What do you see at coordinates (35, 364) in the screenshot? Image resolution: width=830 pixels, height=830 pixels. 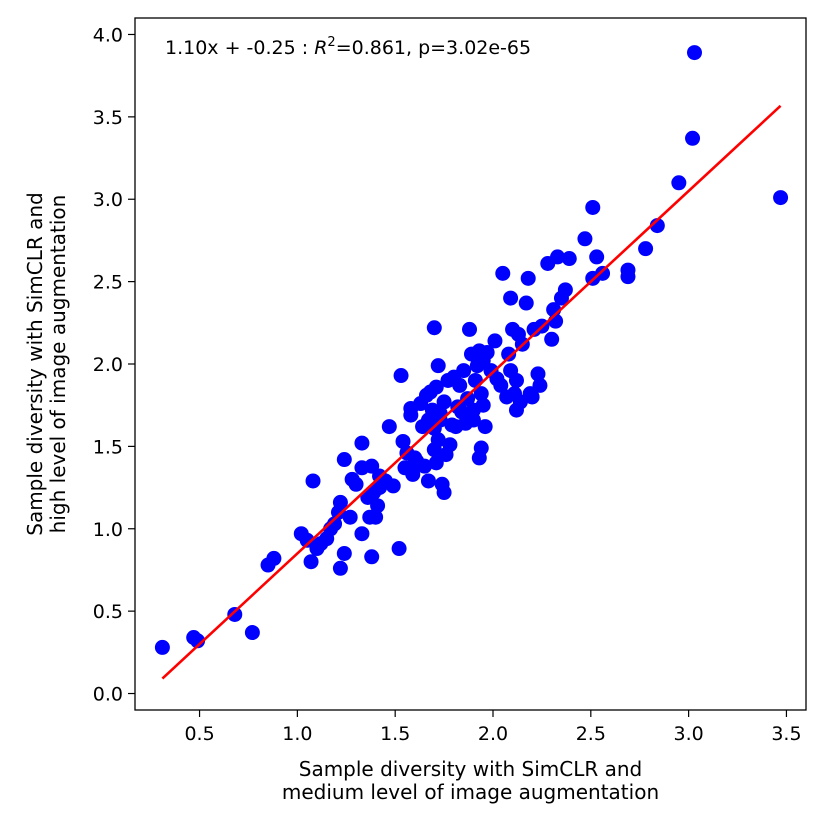 I see `y-axis-label: Sample diversity with SimCLR and` at bounding box center [35, 364].